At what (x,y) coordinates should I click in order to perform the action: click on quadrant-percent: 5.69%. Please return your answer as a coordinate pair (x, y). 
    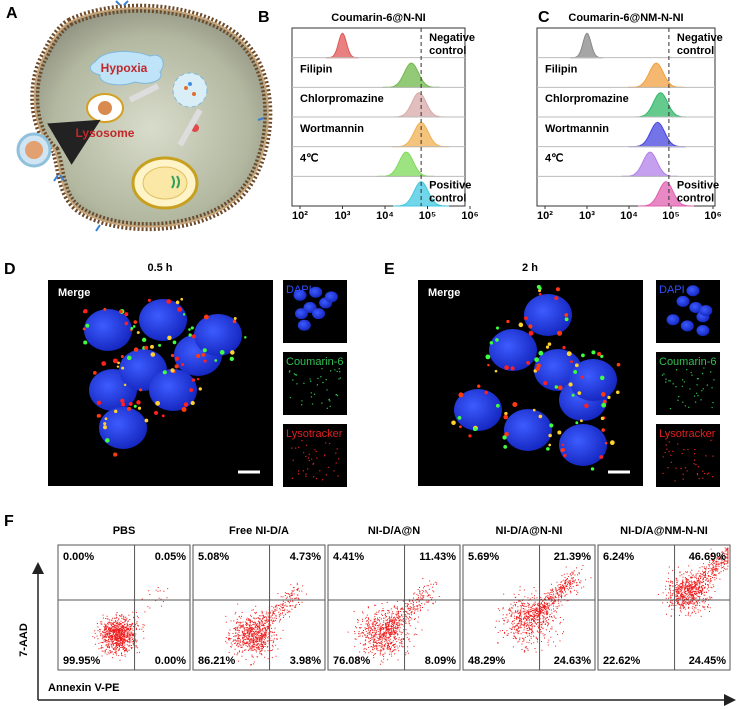
    Looking at the image, I should click on (483, 557).